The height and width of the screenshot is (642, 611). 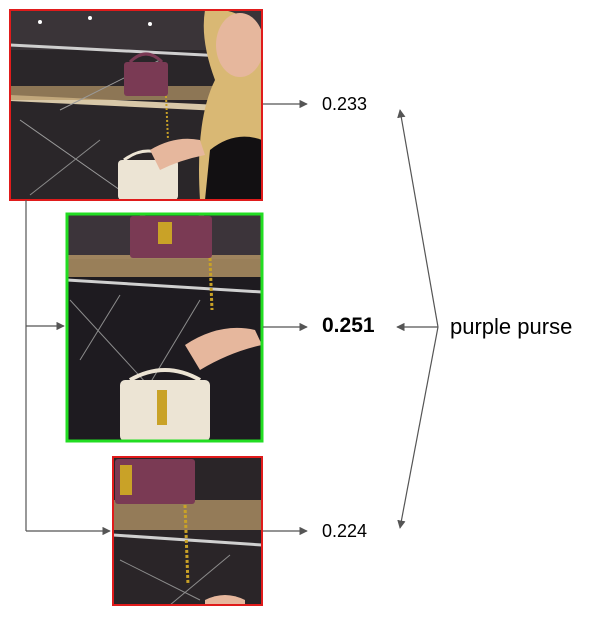 I want to click on score-label-3: 0.224, so click(x=345, y=531).